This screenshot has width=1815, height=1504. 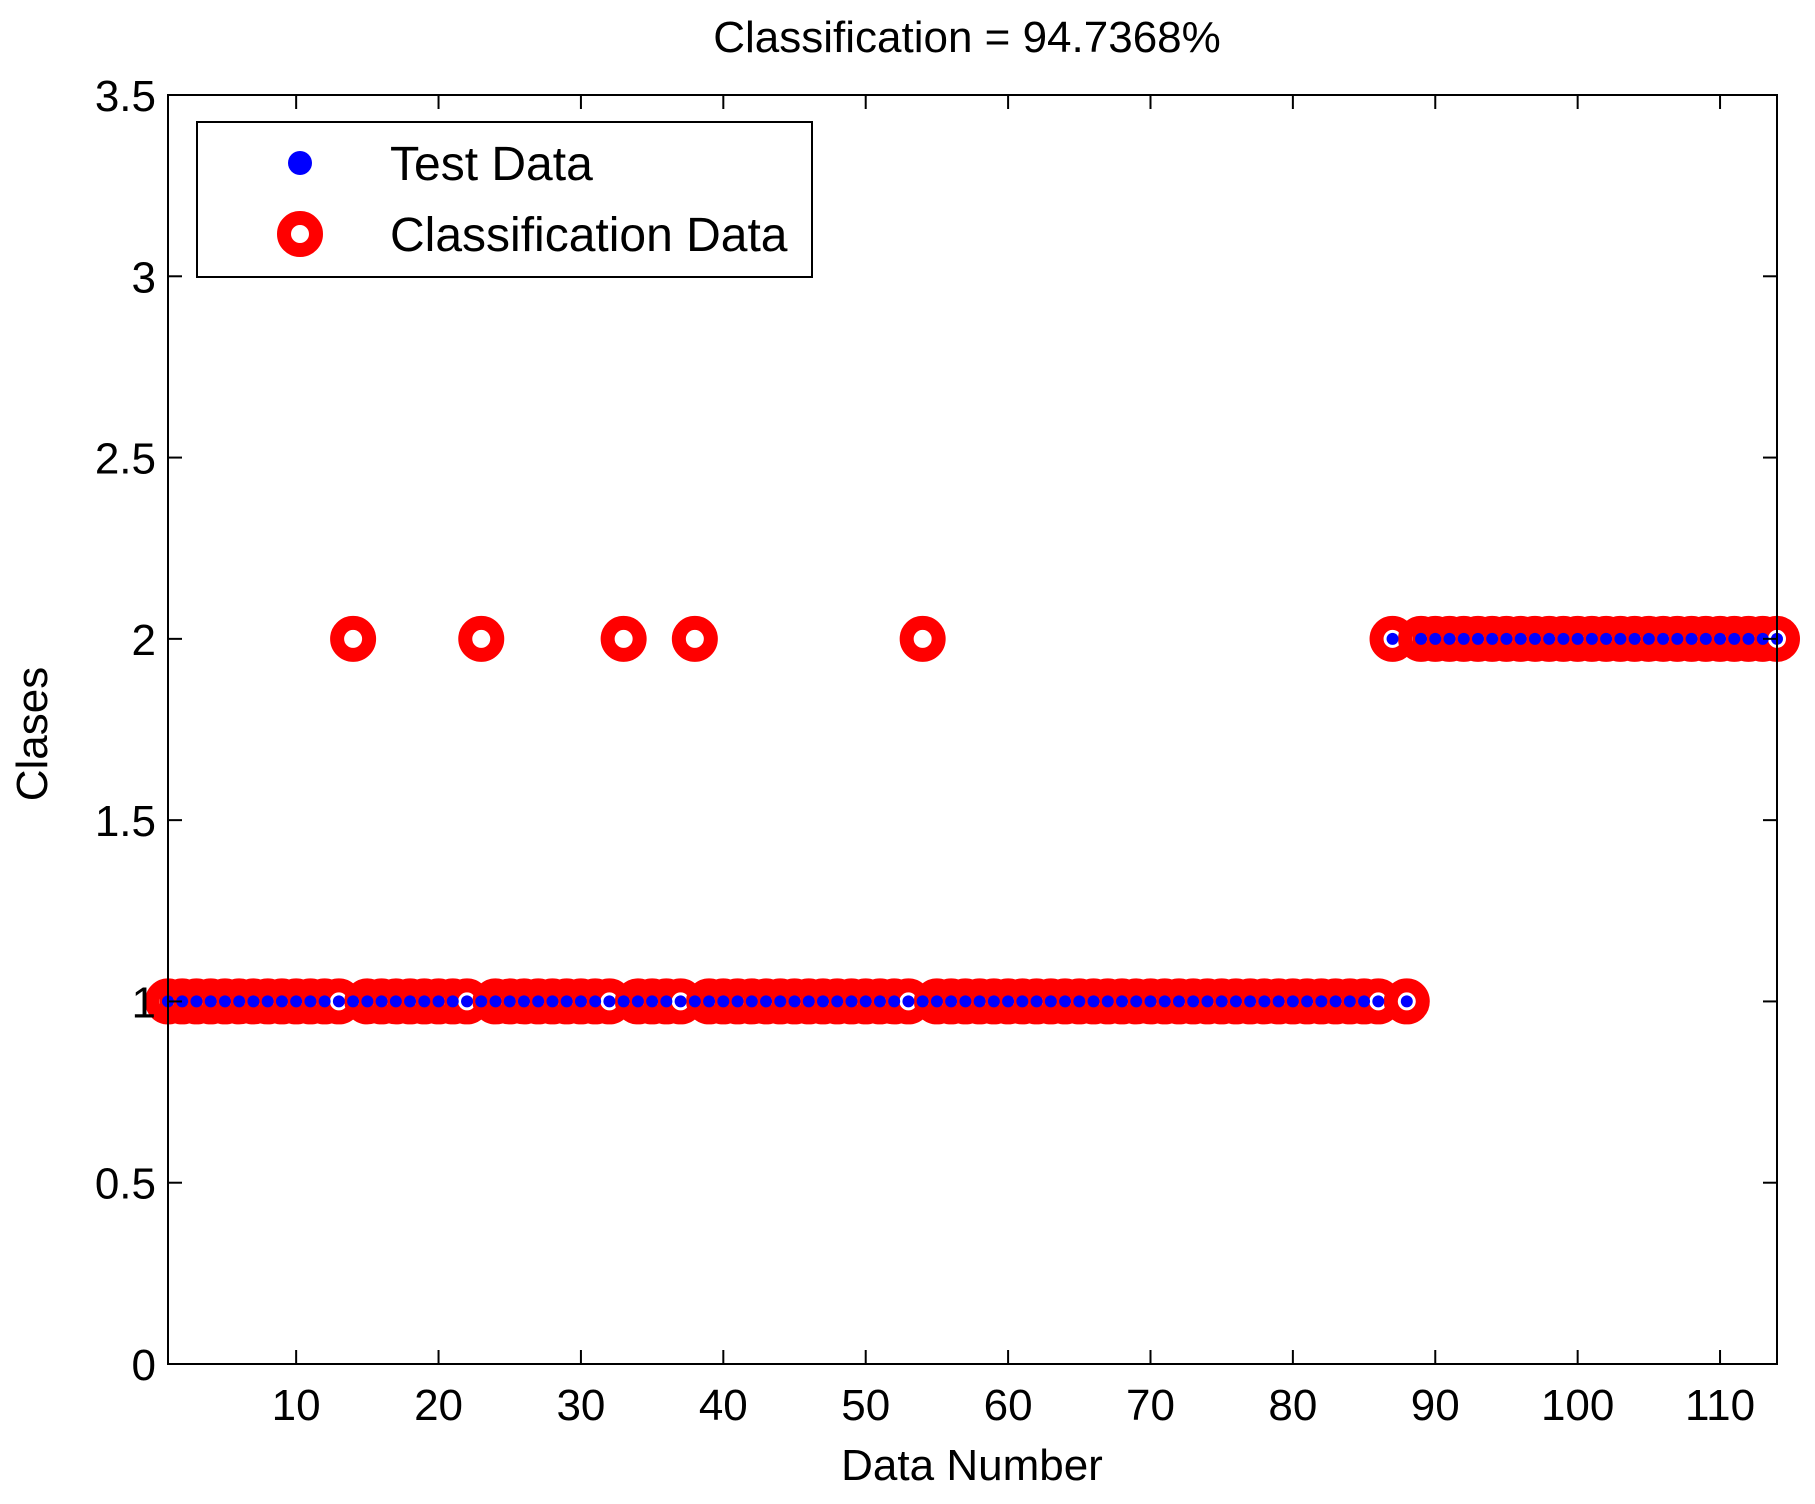 I want to click on y-tick-label: 0, so click(x=144, y=1365).